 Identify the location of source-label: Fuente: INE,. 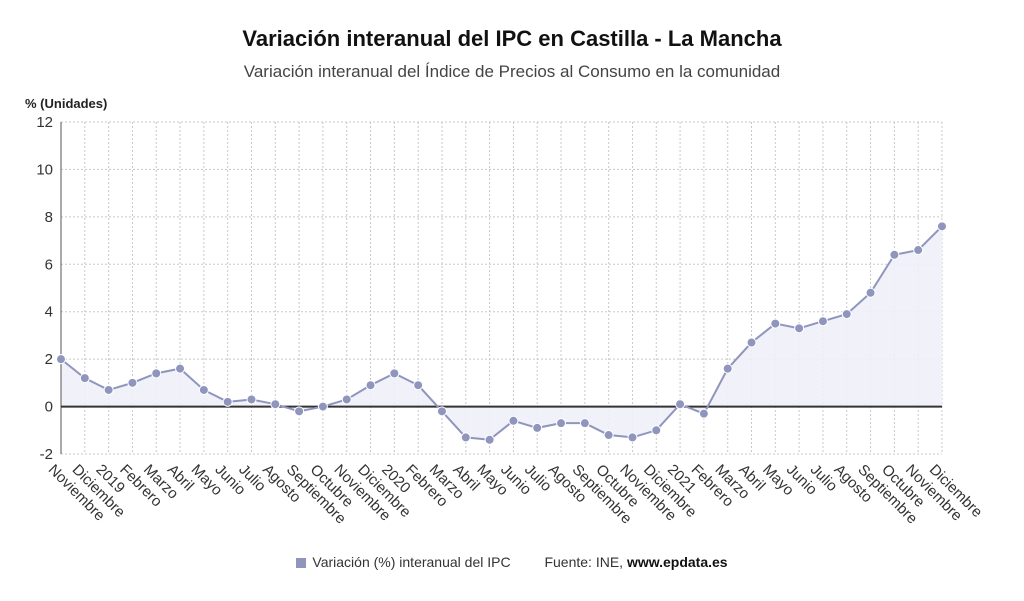
(585, 562).